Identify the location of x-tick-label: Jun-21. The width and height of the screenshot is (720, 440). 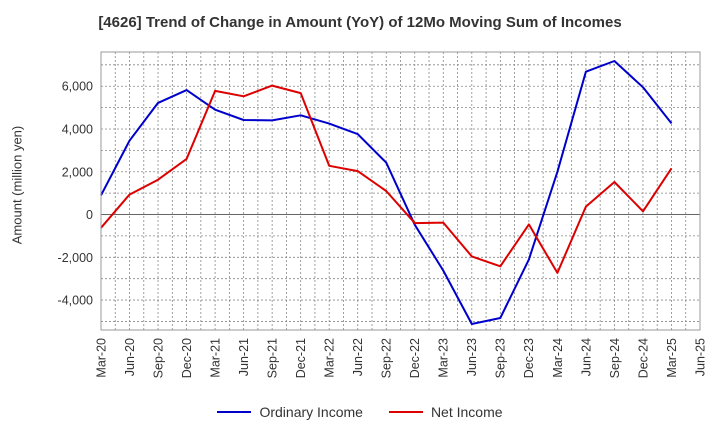
(244, 357).